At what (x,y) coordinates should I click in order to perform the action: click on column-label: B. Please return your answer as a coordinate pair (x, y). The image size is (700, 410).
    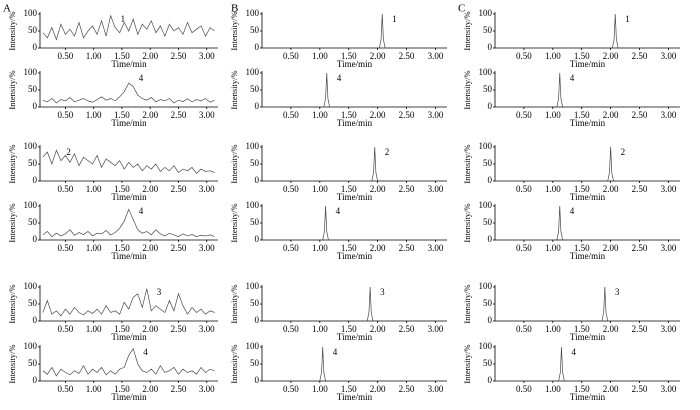
    Looking at the image, I should click on (234, 9).